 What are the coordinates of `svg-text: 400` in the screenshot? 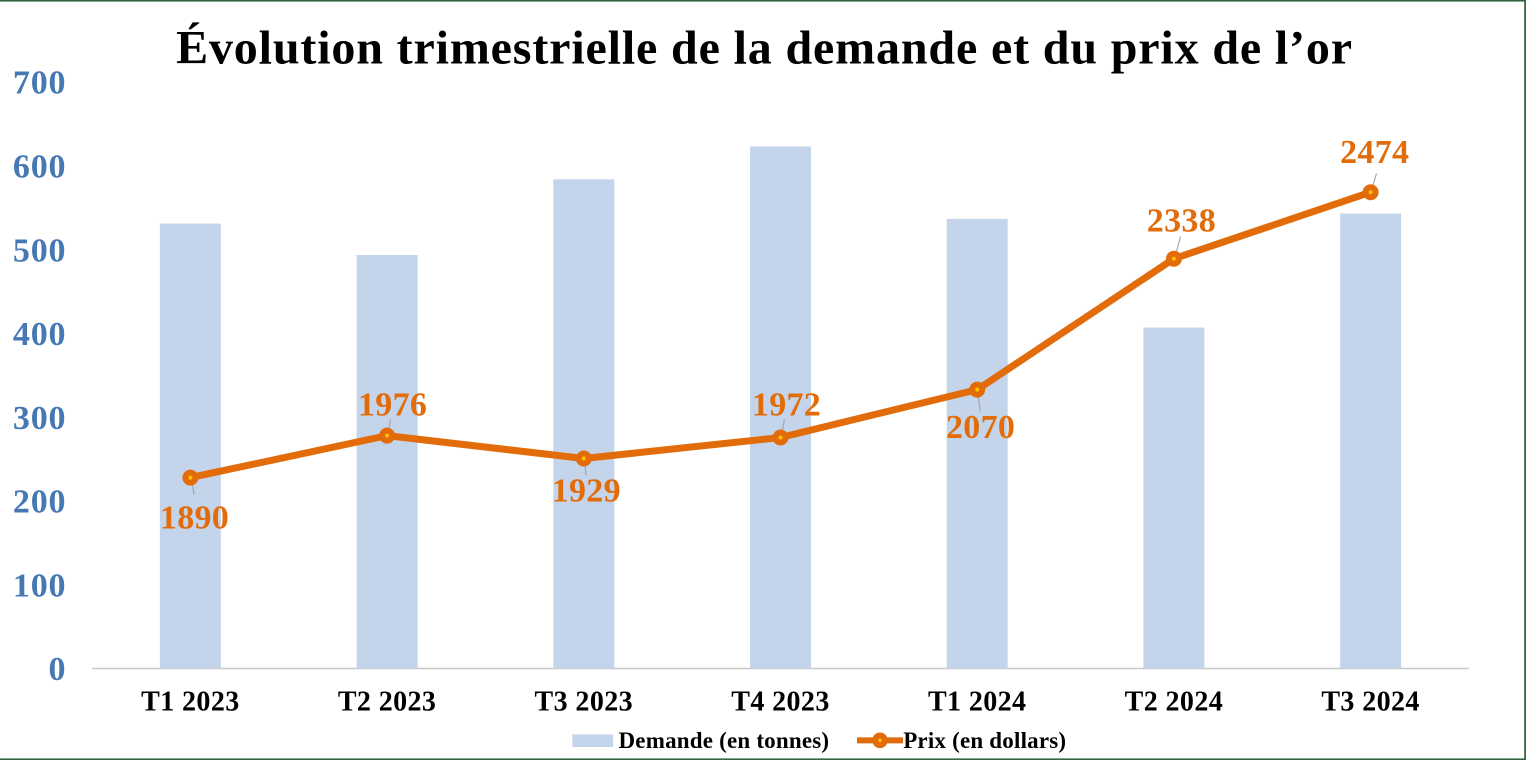 It's located at (39, 334).